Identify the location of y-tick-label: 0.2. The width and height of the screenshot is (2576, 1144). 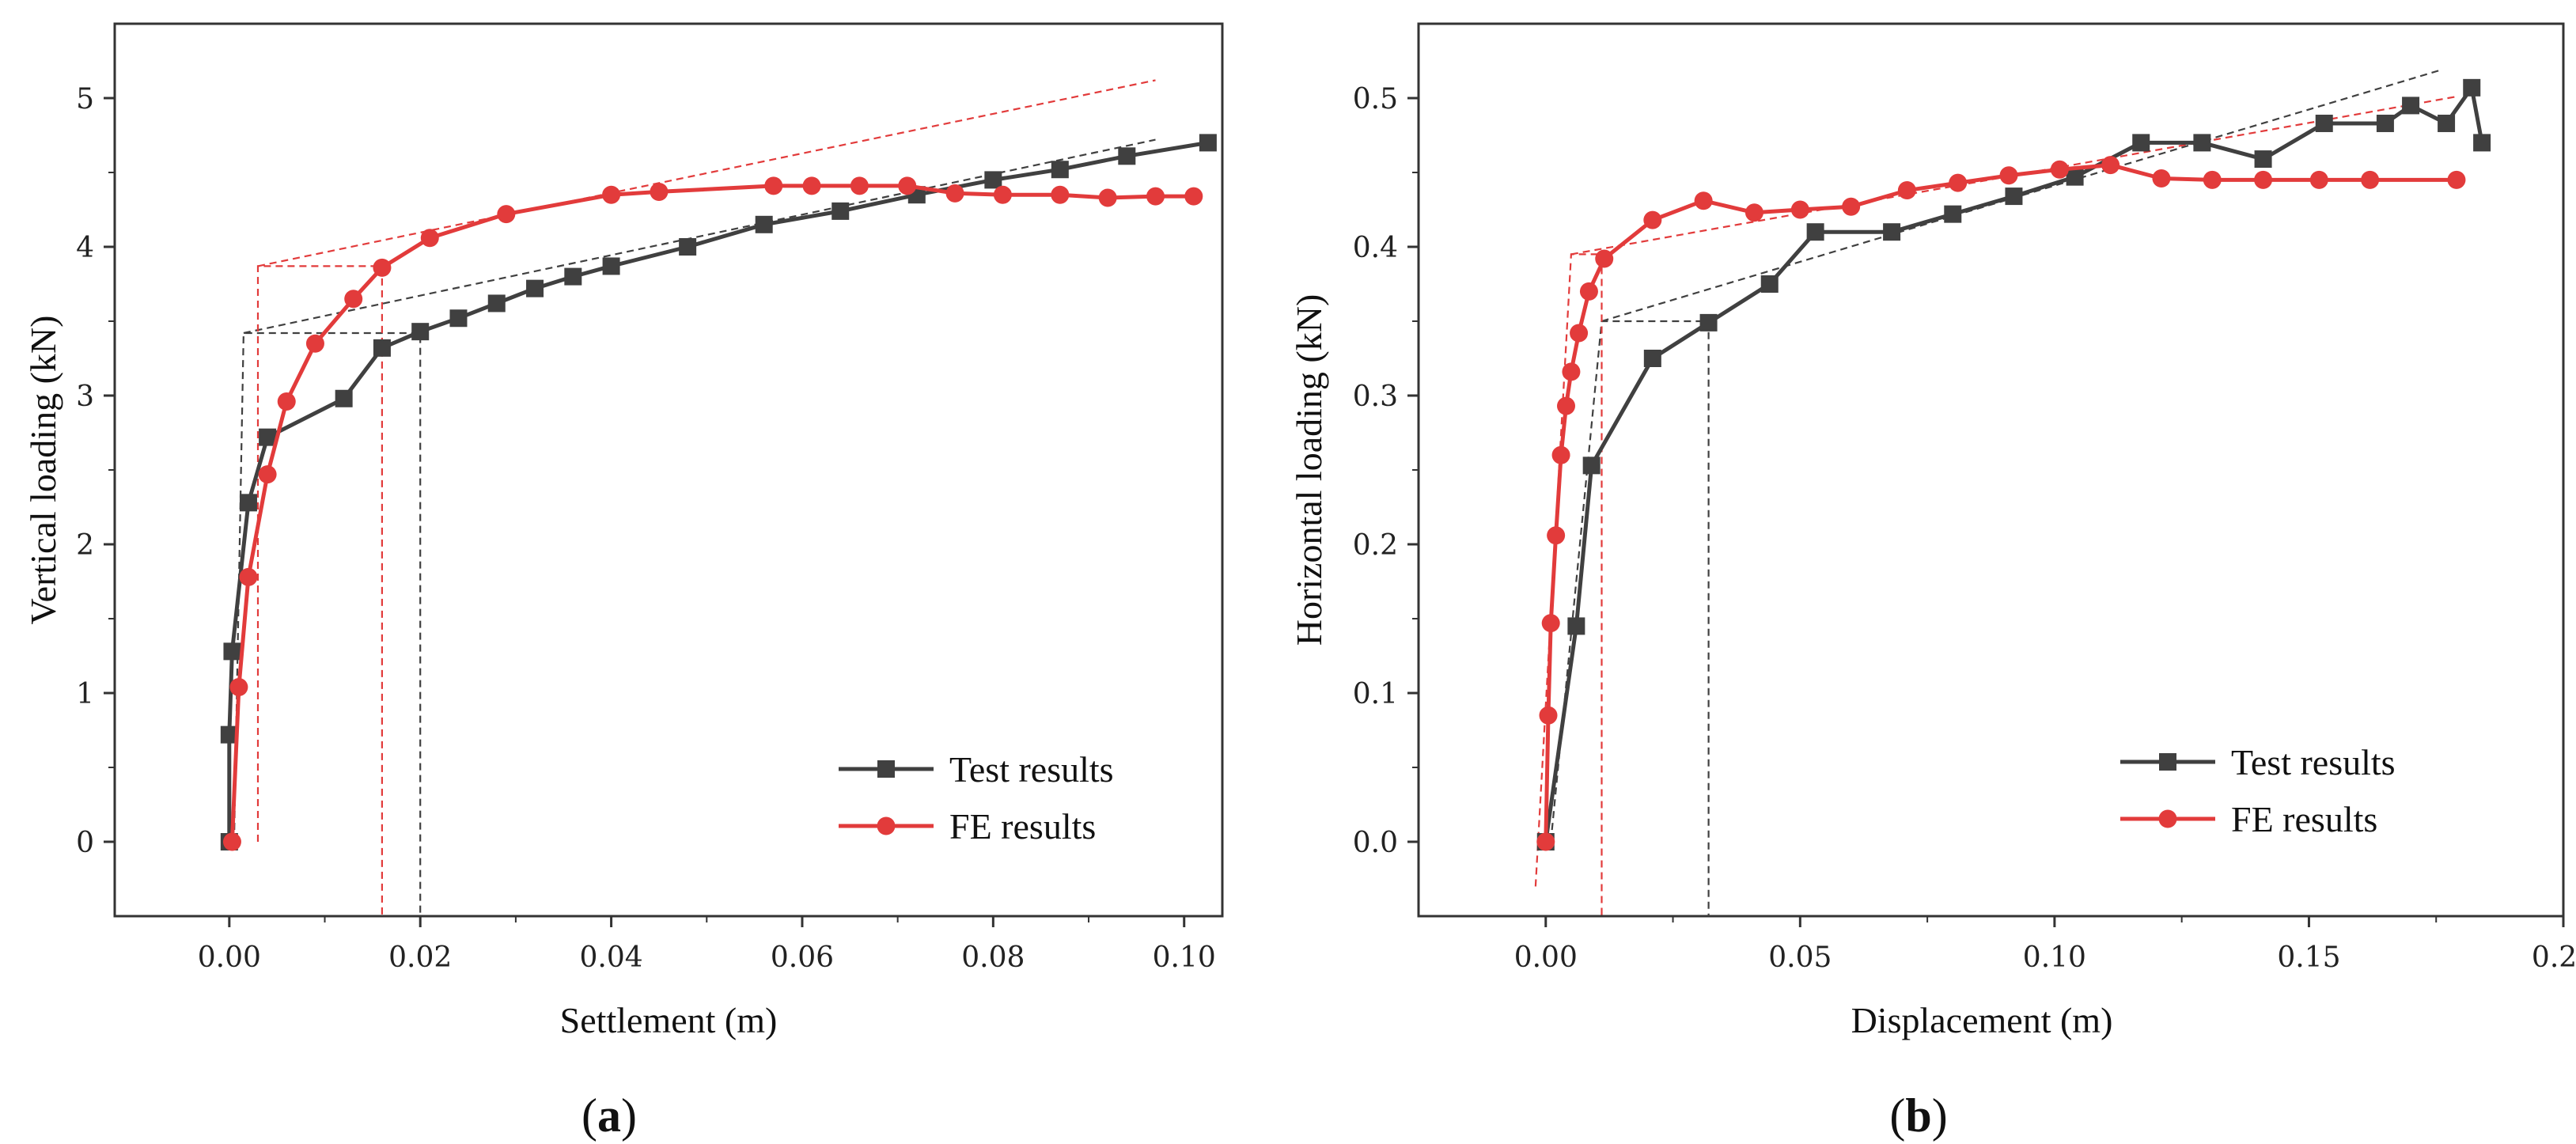
(1375, 545).